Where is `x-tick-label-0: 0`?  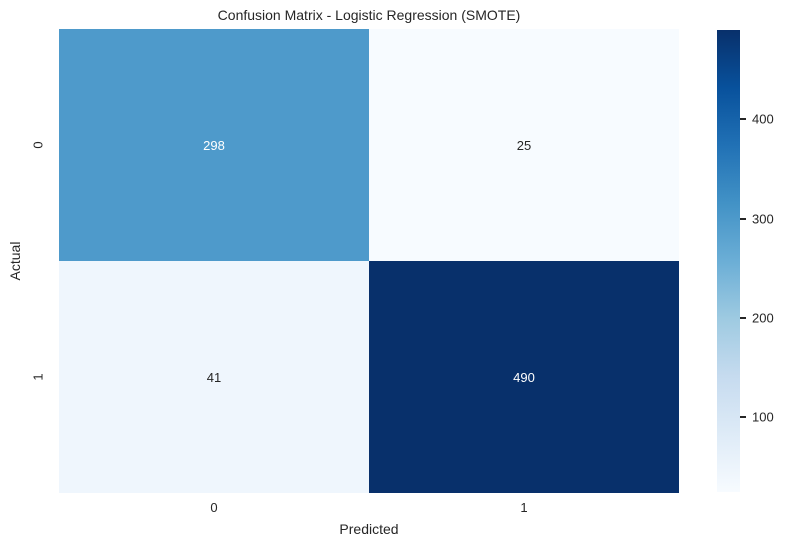 x-tick-label-0: 0 is located at coordinates (214, 507).